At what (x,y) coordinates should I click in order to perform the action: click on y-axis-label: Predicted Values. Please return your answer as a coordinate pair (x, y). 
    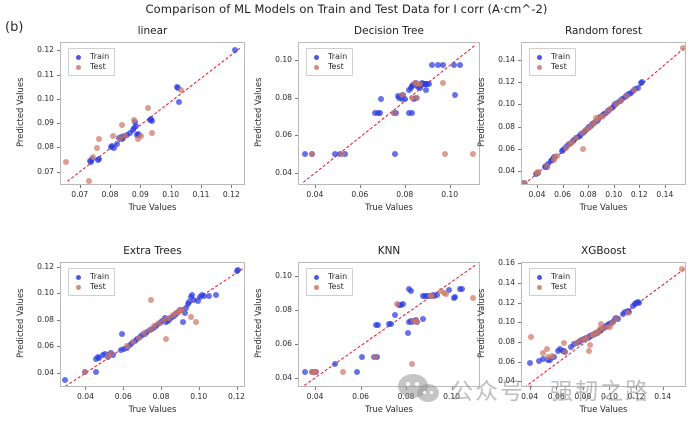
    Looking at the image, I should click on (481, 323).